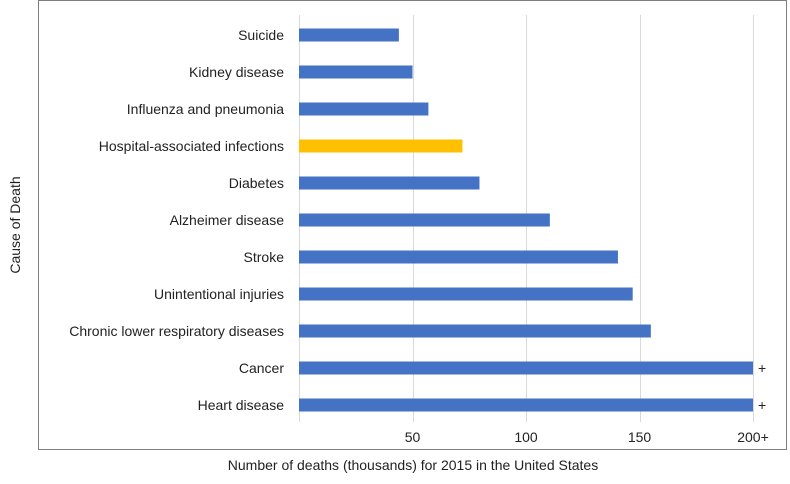 This screenshot has height=484, width=790. What do you see at coordinates (256, 183) in the screenshot?
I see `category-label: Diabetes` at bounding box center [256, 183].